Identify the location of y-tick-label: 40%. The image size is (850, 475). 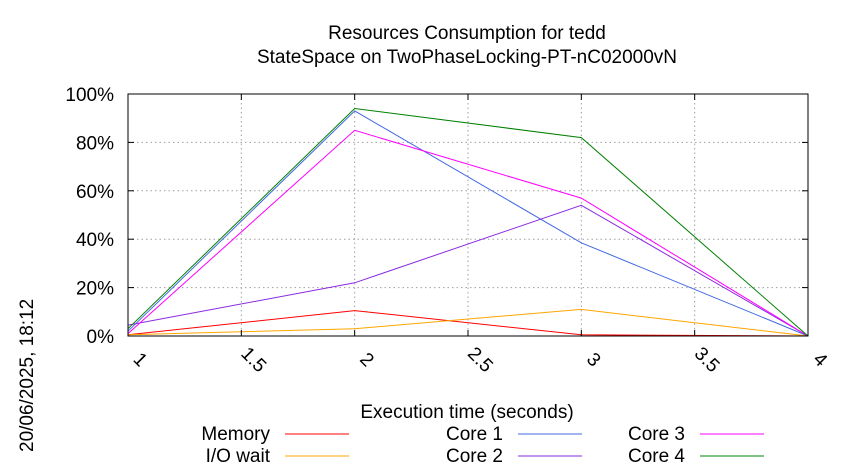
(95, 240).